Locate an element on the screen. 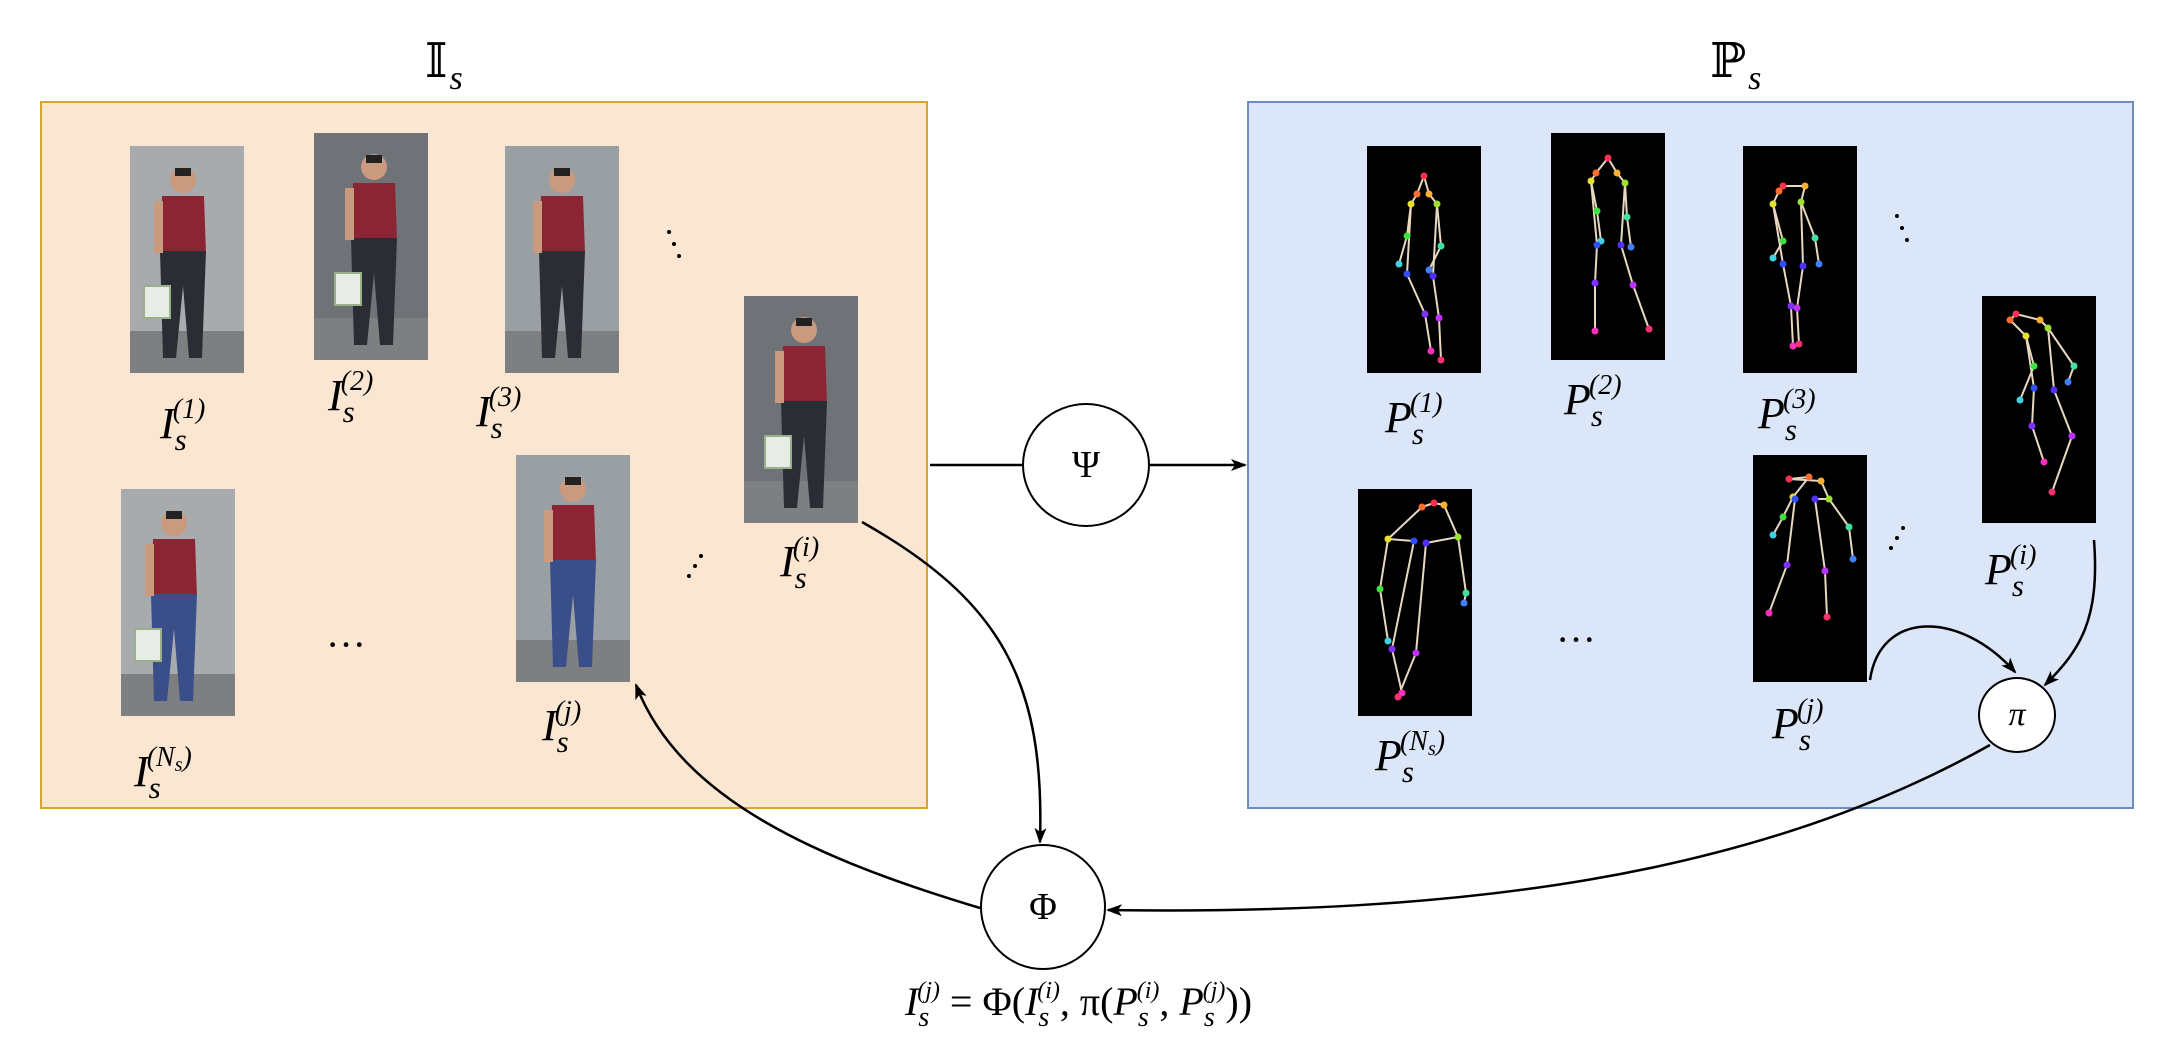 The width and height of the screenshot is (2170, 1064). psi-operator-node: Ψ is located at coordinates (1086, 465).